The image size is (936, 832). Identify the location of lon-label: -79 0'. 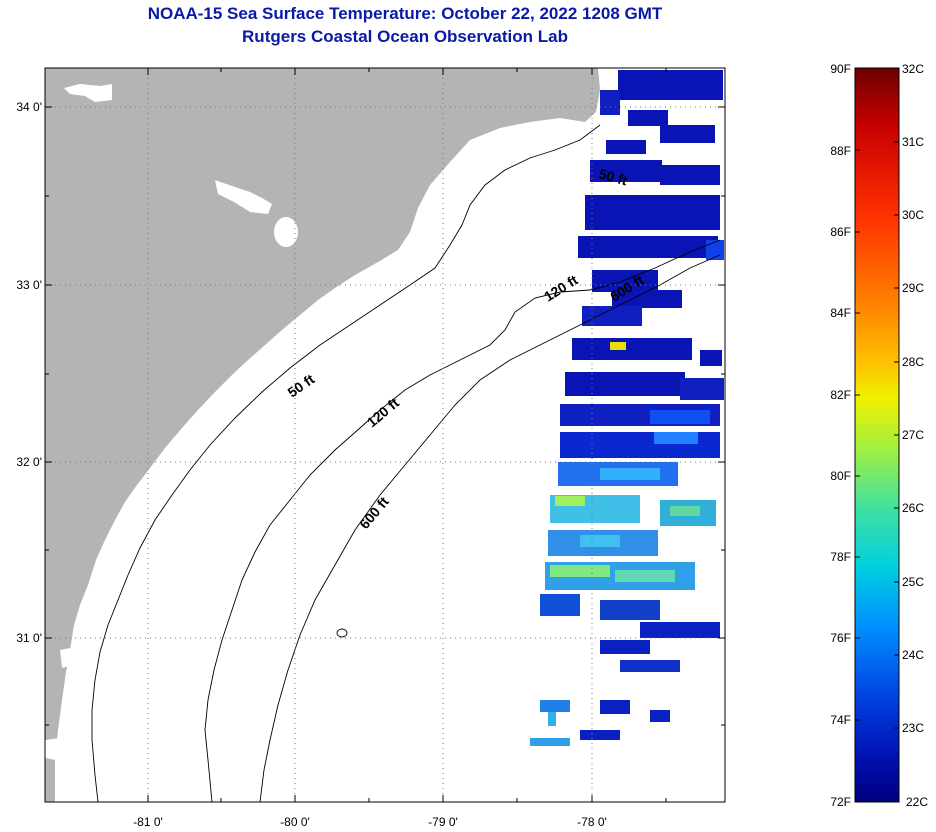
(443, 822).